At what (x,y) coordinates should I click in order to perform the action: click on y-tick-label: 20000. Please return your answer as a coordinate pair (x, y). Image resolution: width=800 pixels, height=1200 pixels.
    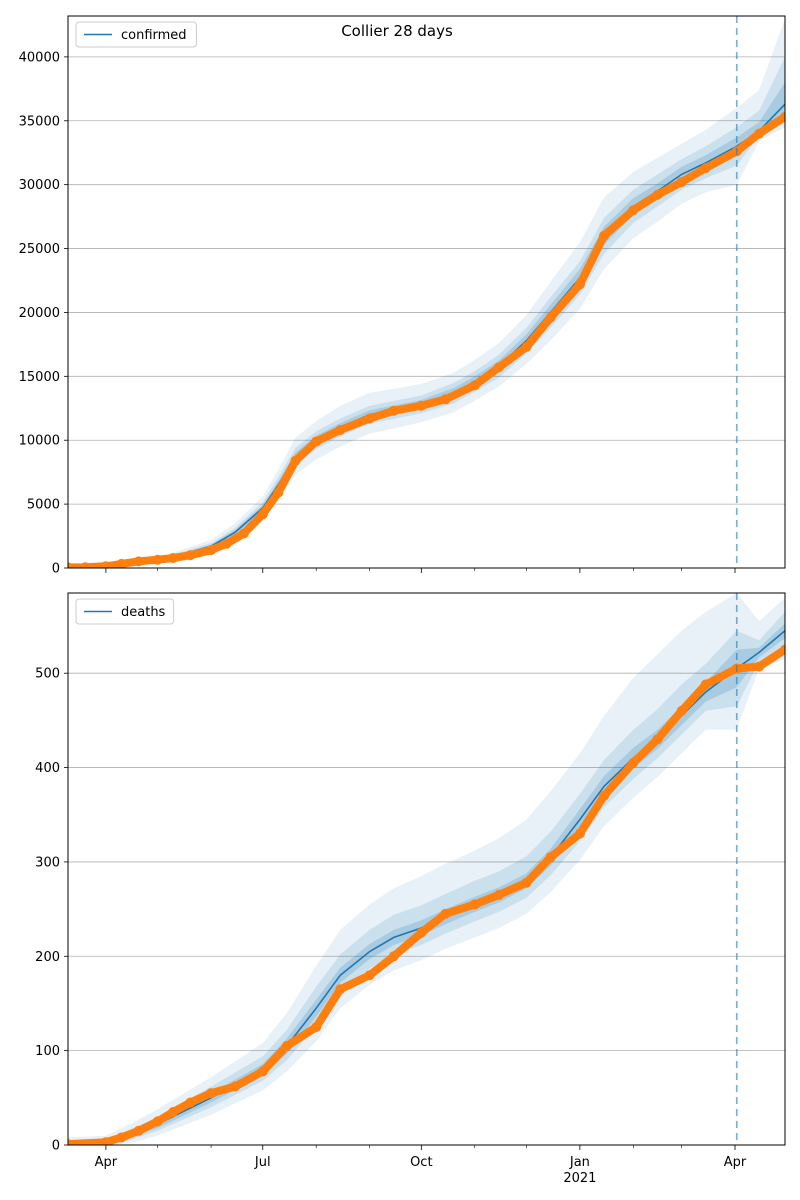
    Looking at the image, I should click on (39, 313).